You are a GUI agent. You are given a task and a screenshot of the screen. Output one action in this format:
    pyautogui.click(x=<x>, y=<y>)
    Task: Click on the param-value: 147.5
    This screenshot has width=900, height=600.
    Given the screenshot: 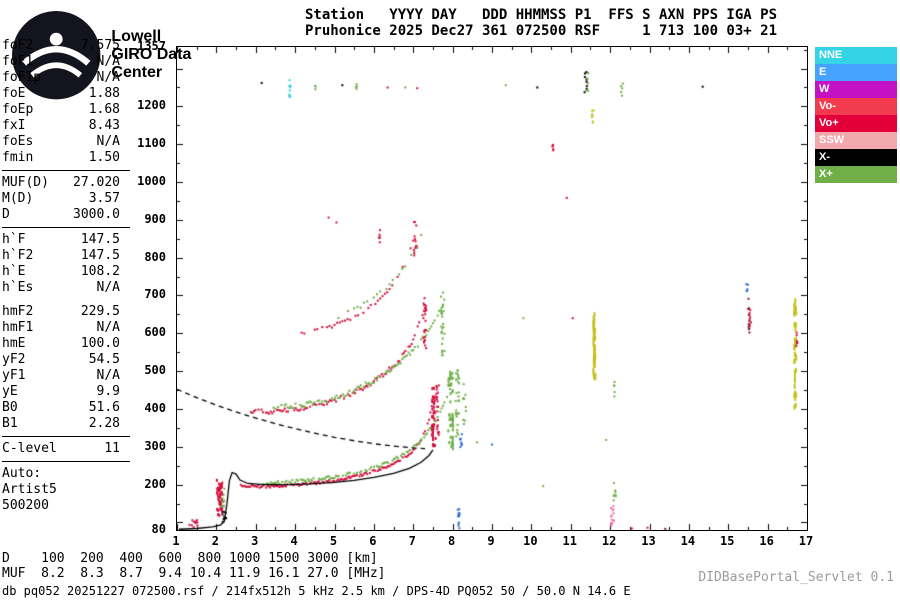 What is the action you would take?
    pyautogui.click(x=100, y=239)
    